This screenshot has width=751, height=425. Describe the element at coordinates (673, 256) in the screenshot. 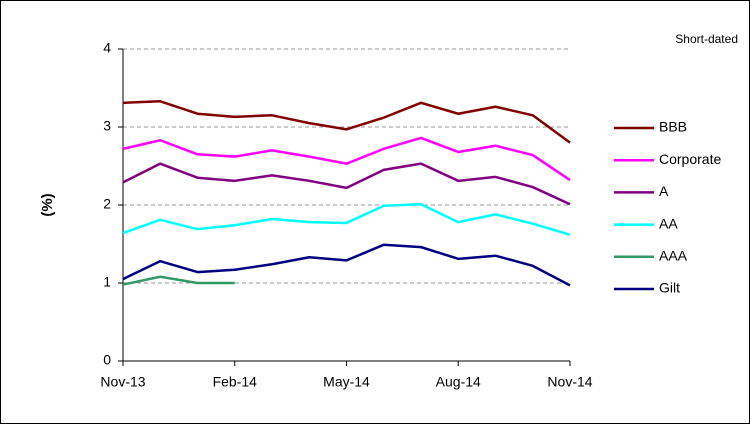

I see `legend-label: AAA` at that location.